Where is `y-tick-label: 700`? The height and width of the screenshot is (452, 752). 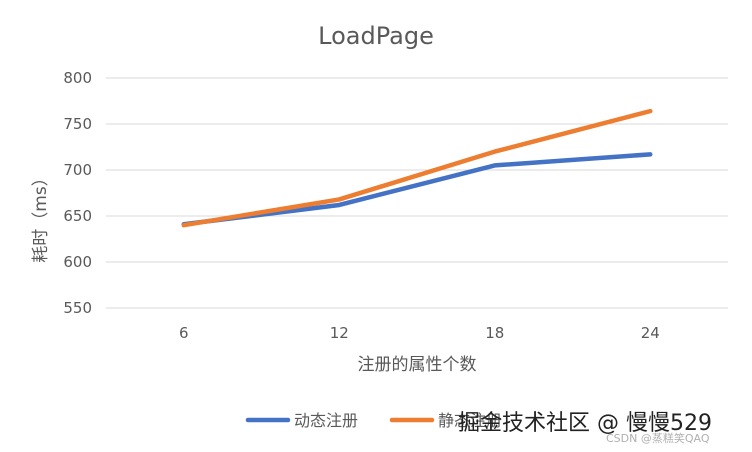
y-tick-label: 700 is located at coordinates (77, 170).